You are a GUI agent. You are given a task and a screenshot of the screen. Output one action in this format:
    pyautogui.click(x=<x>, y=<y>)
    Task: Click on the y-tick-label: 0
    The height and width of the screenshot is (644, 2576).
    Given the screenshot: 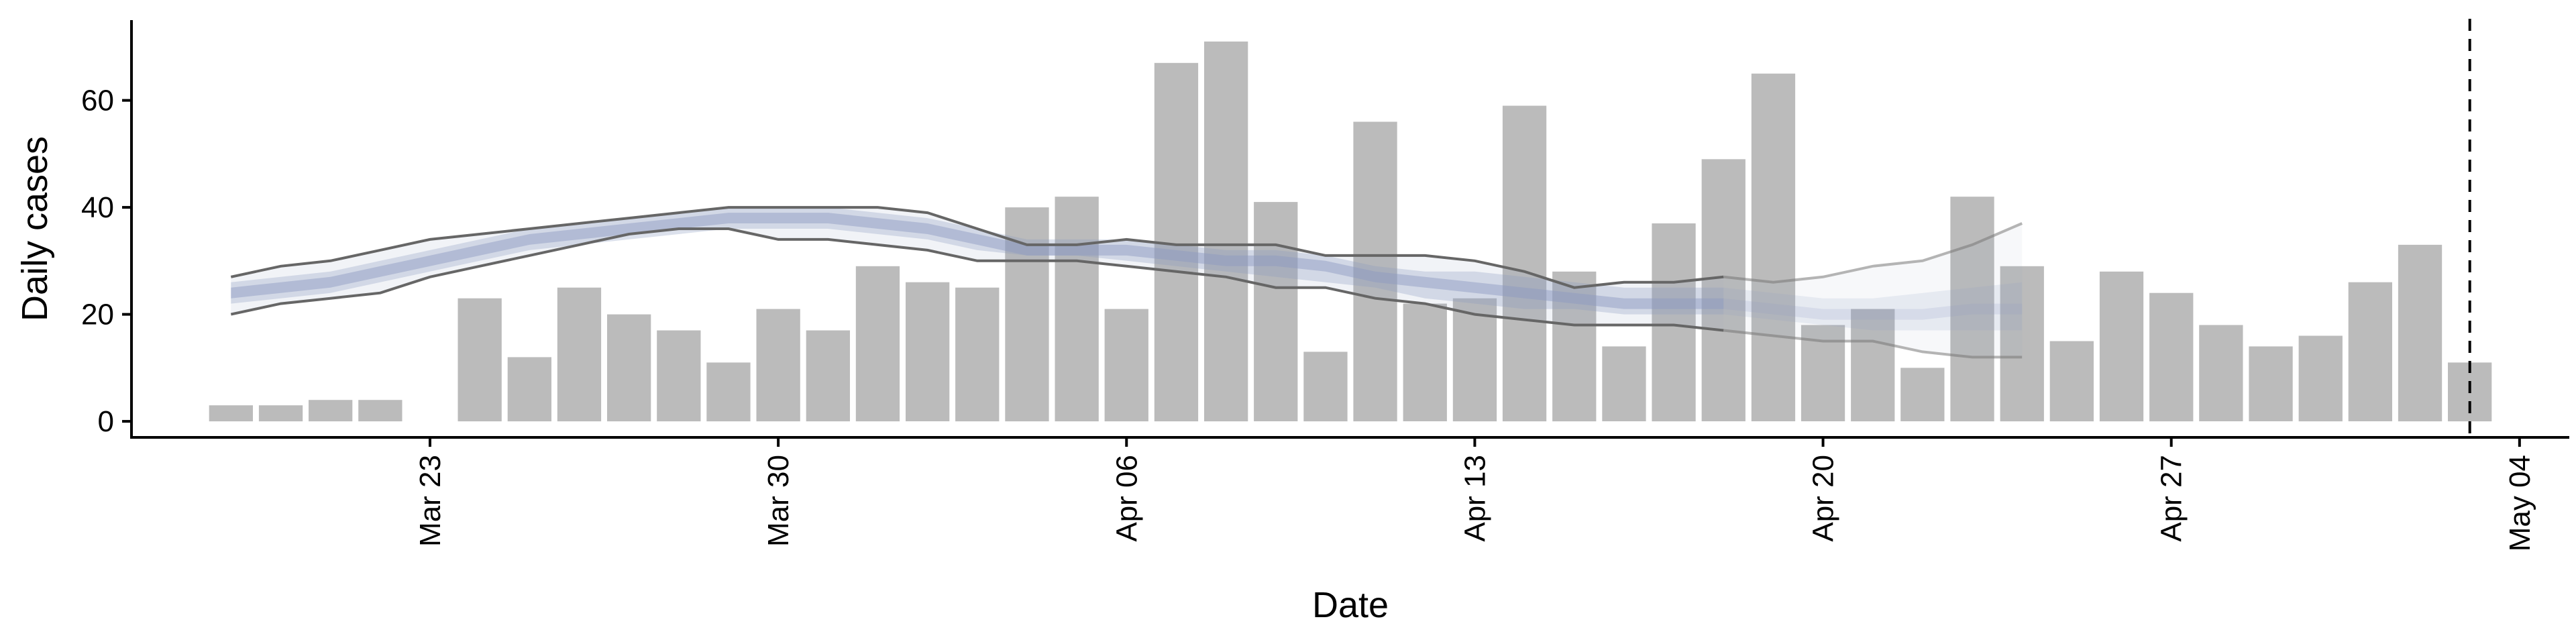 What is the action you would take?
    pyautogui.click(x=106, y=421)
    